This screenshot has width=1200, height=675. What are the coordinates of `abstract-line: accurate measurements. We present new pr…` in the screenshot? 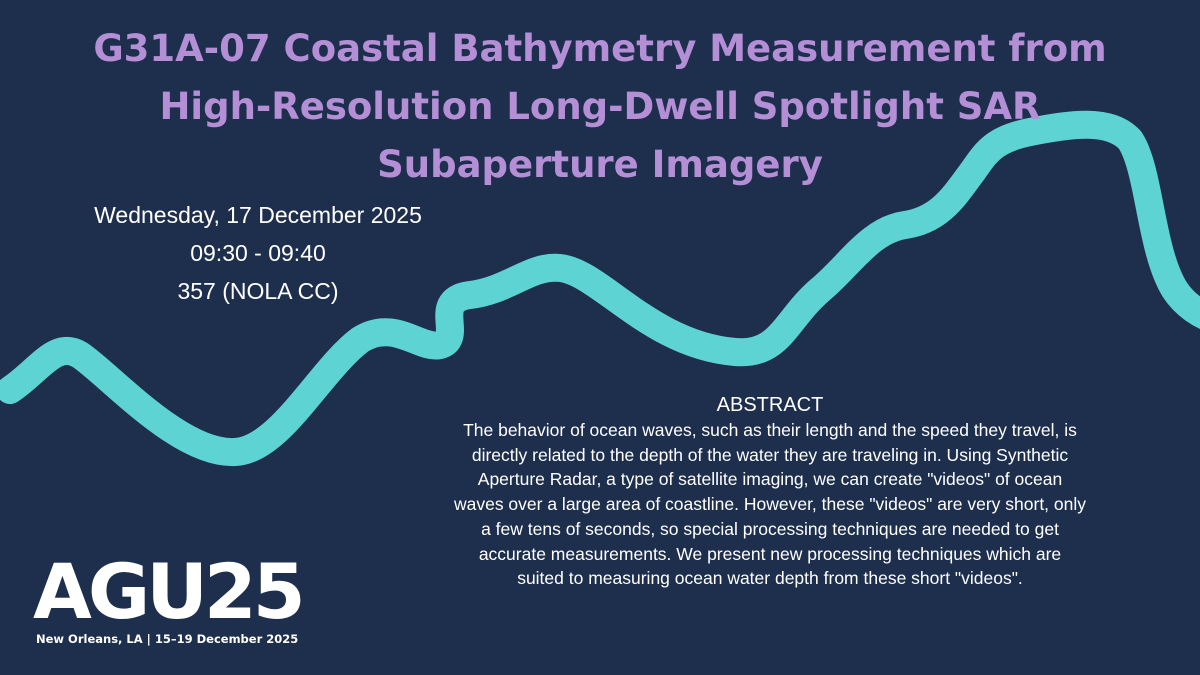 It's located at (770, 553).